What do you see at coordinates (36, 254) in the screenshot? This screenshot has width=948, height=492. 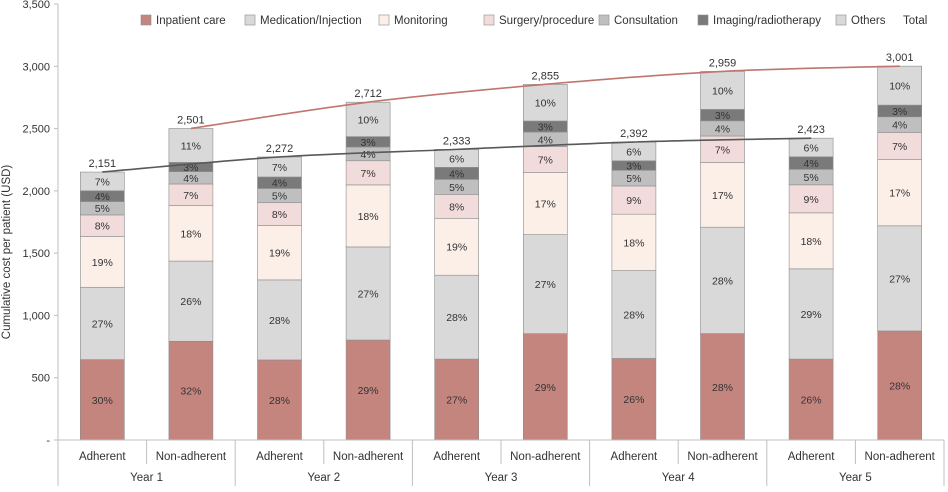 I see `y-tick-label: 1,500` at bounding box center [36, 254].